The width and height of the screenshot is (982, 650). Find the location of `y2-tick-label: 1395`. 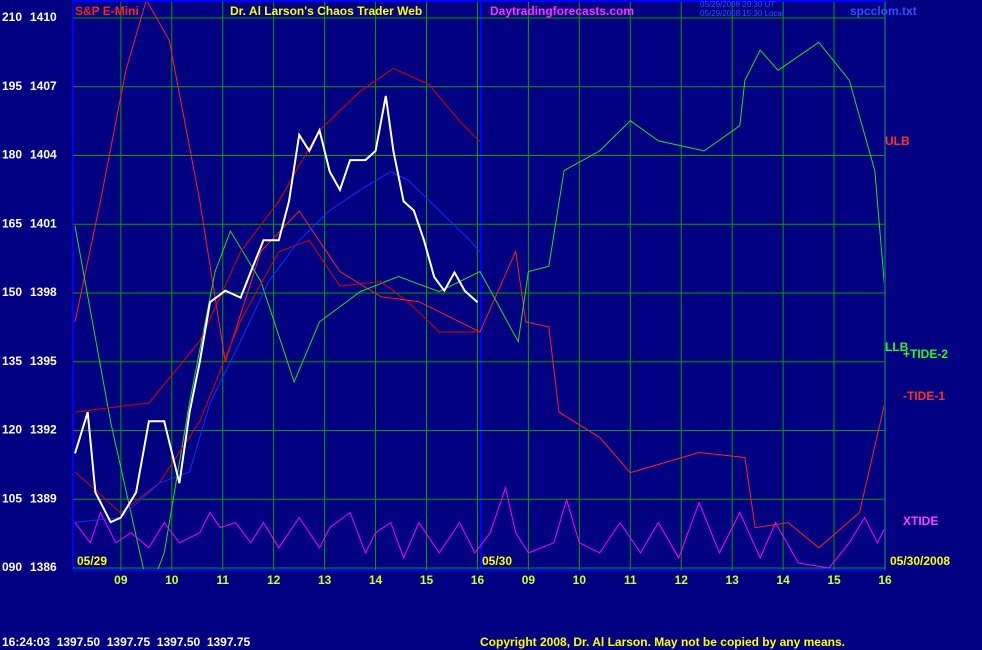

y2-tick-label: 1395 is located at coordinates (43, 361).